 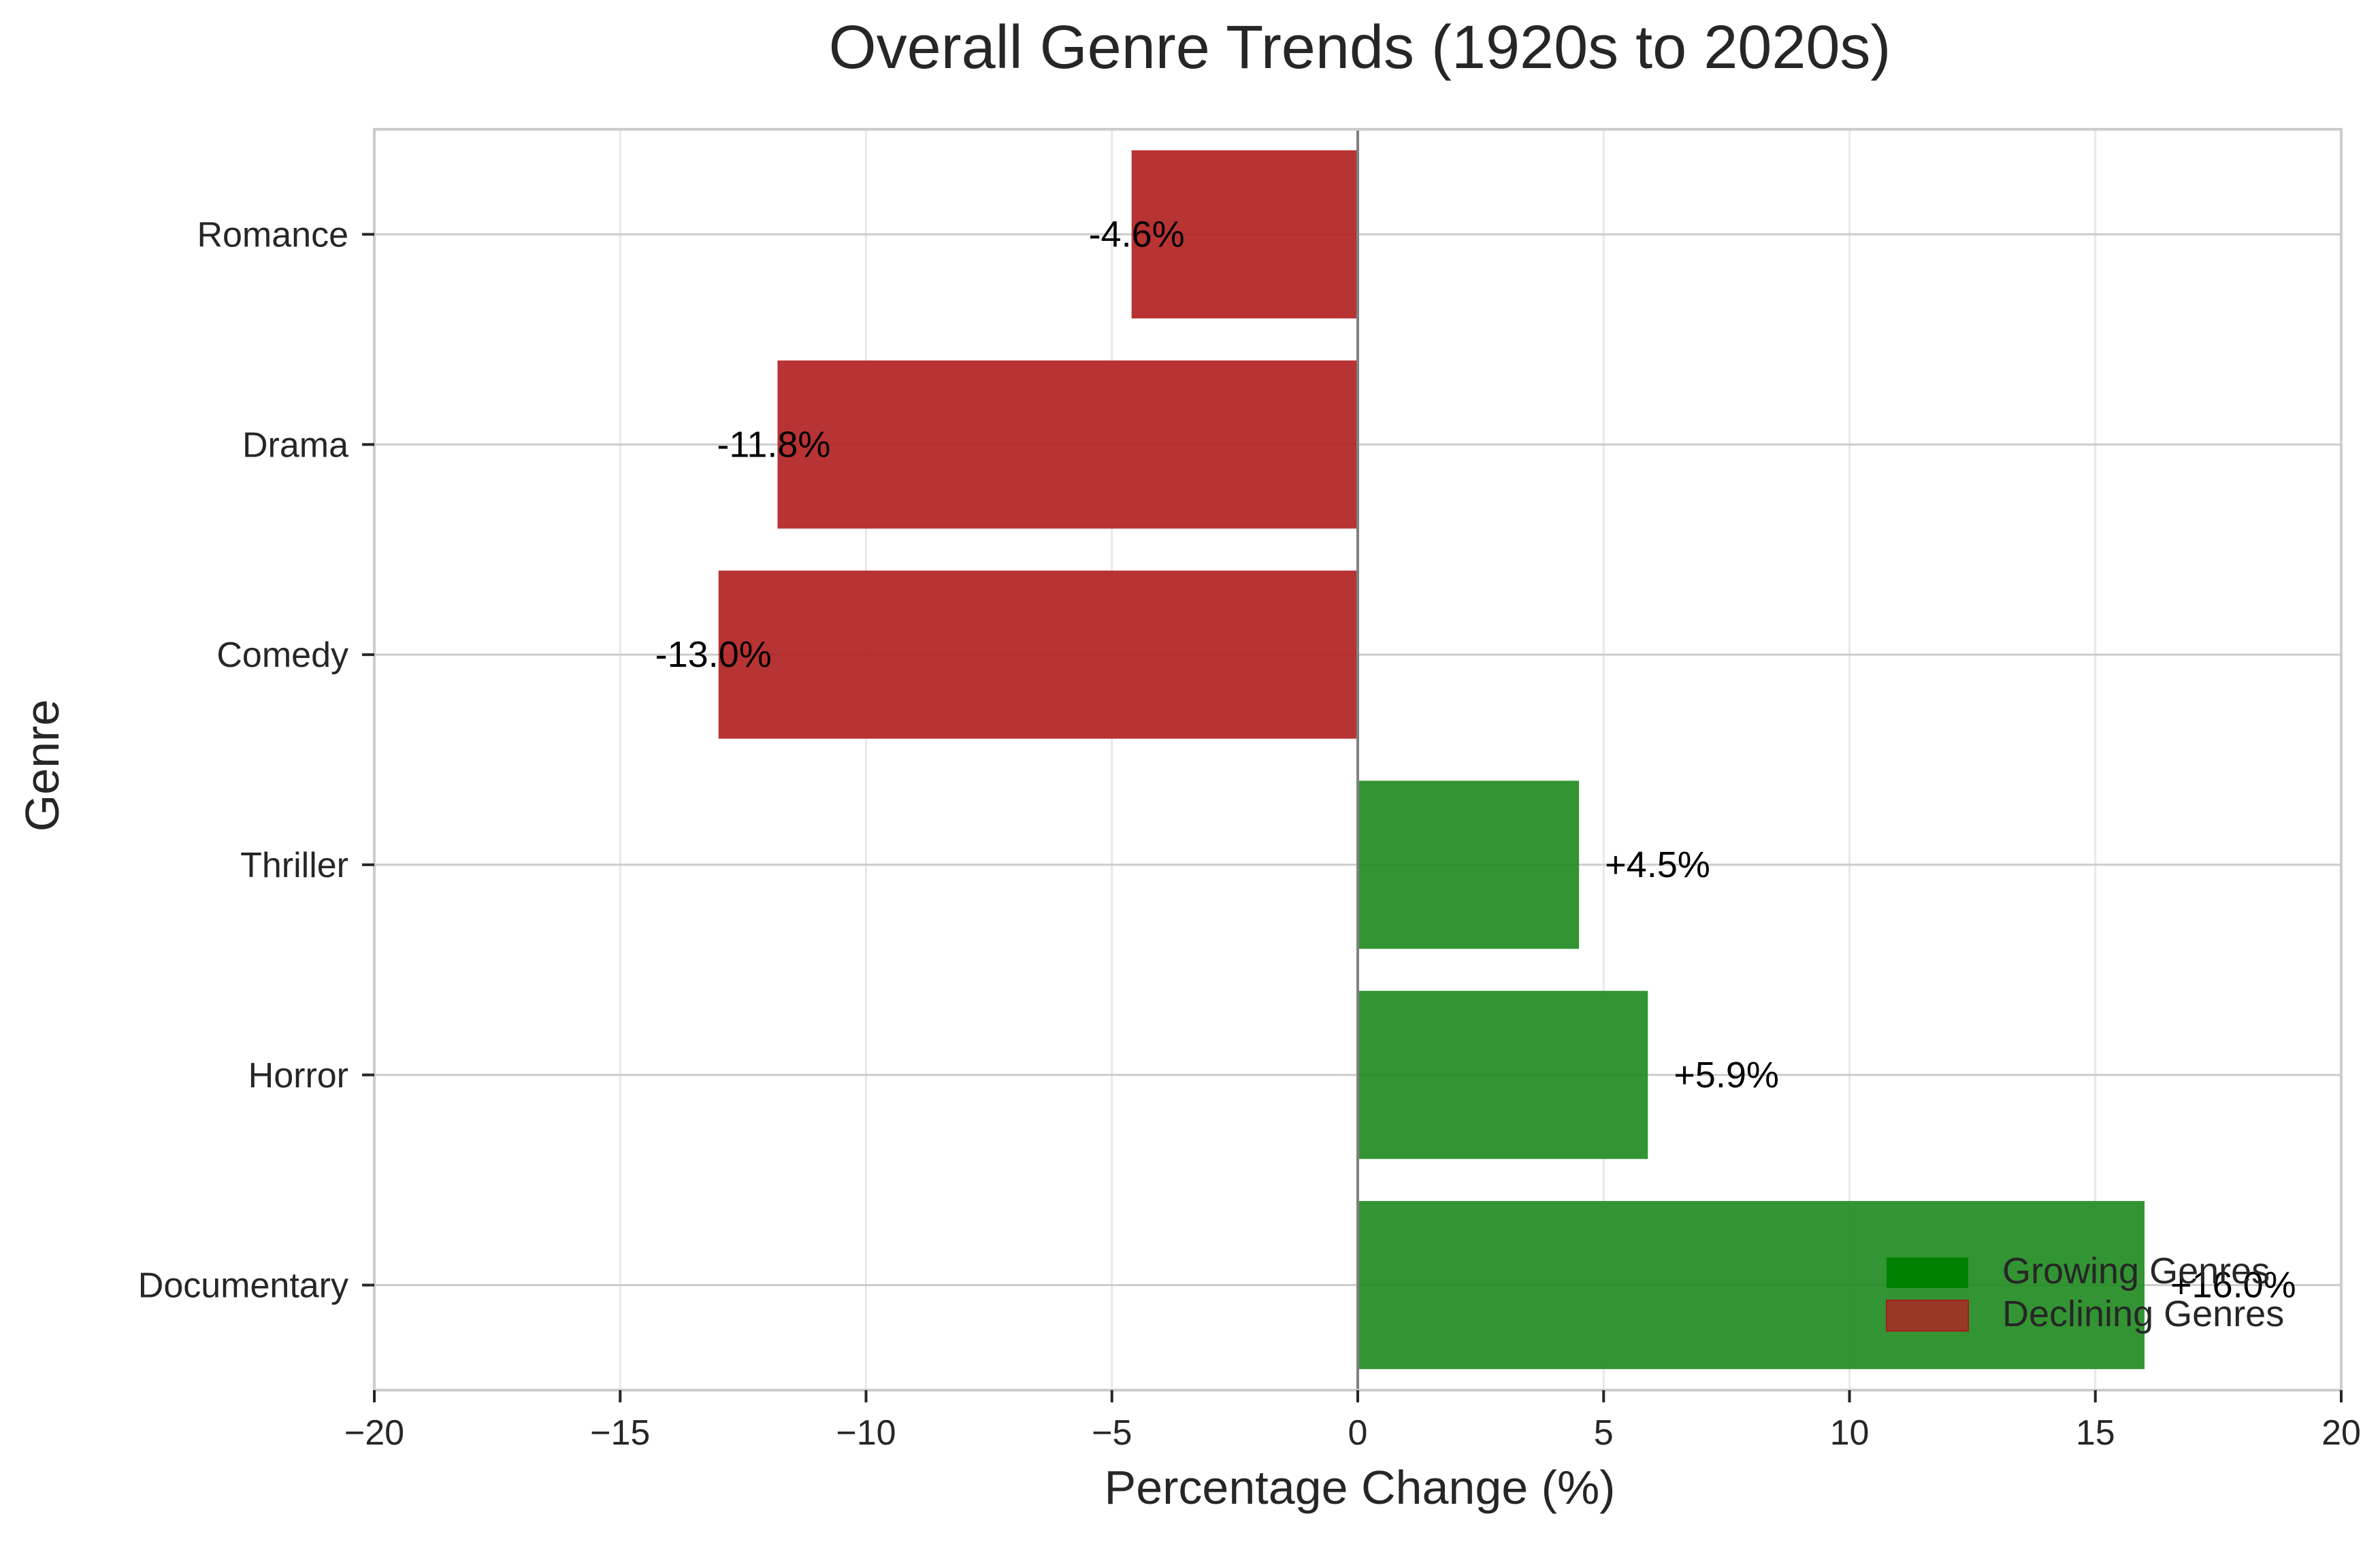 I want to click on x-tick-label: 10, so click(x=1850, y=1433).